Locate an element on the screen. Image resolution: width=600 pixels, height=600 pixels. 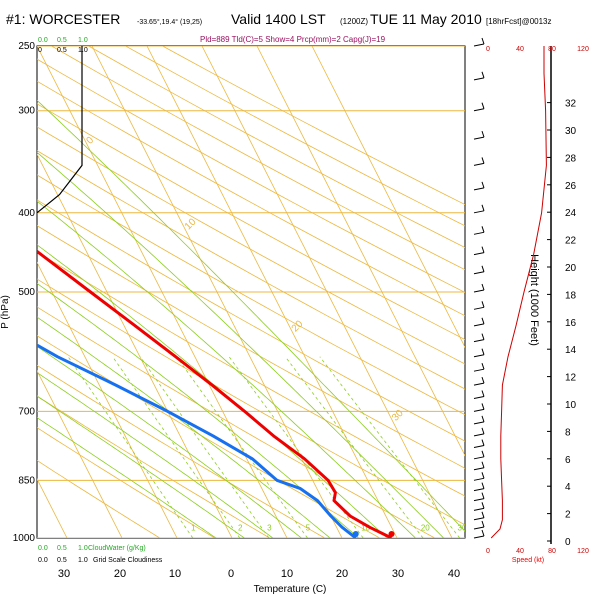
cloud-water-label: CloudWater (g/Kg) is located at coordinates (117, 548).